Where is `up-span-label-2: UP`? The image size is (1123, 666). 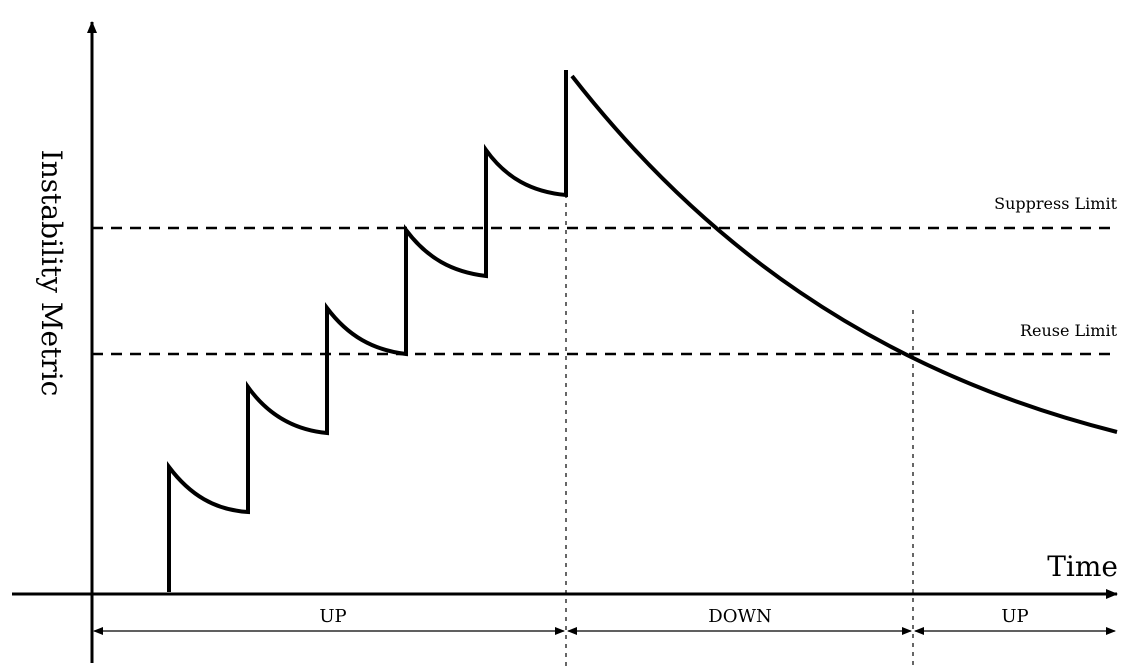 up-span-label-2: UP is located at coordinates (1014, 616).